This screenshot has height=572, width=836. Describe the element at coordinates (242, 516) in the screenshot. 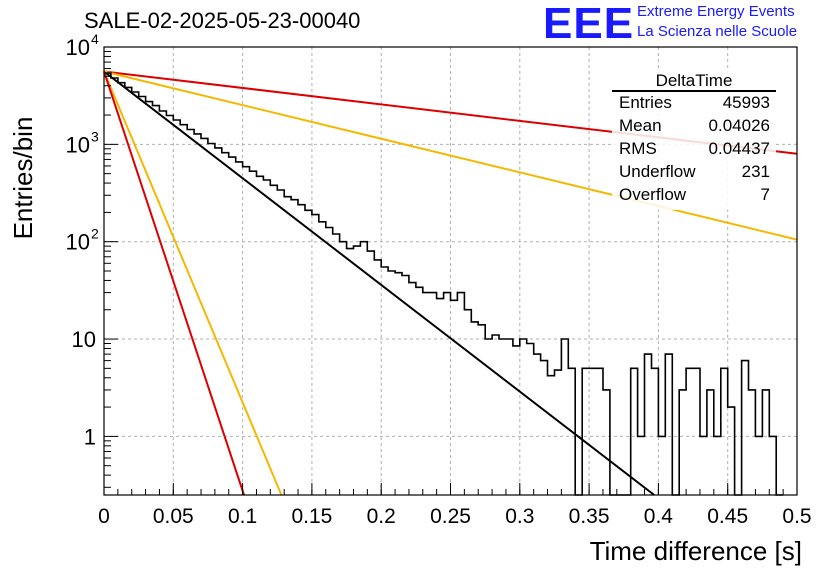

I see `x-tick-label: 0.1` at that location.